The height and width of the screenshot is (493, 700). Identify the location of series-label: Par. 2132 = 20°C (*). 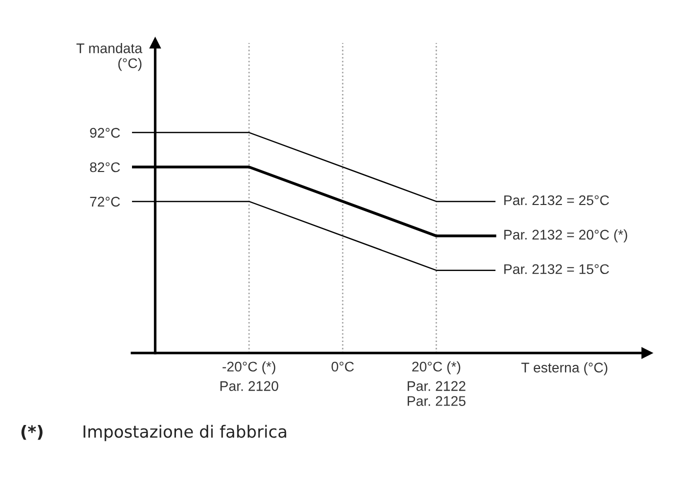
(566, 235).